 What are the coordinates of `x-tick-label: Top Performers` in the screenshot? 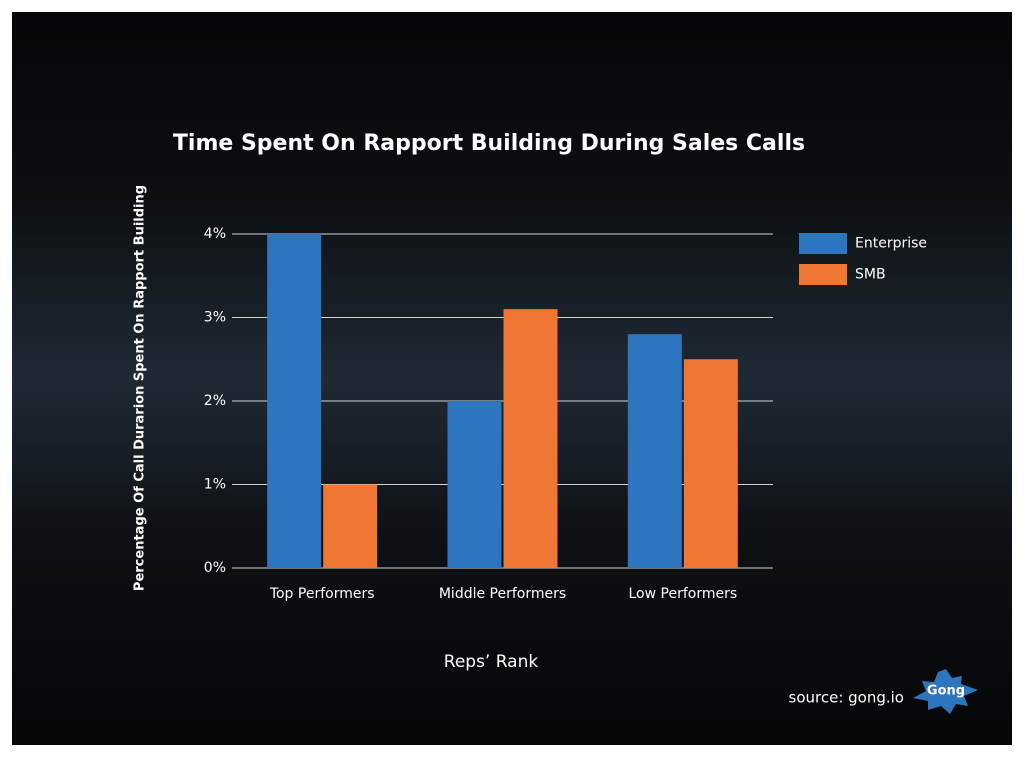 It's located at (322, 594).